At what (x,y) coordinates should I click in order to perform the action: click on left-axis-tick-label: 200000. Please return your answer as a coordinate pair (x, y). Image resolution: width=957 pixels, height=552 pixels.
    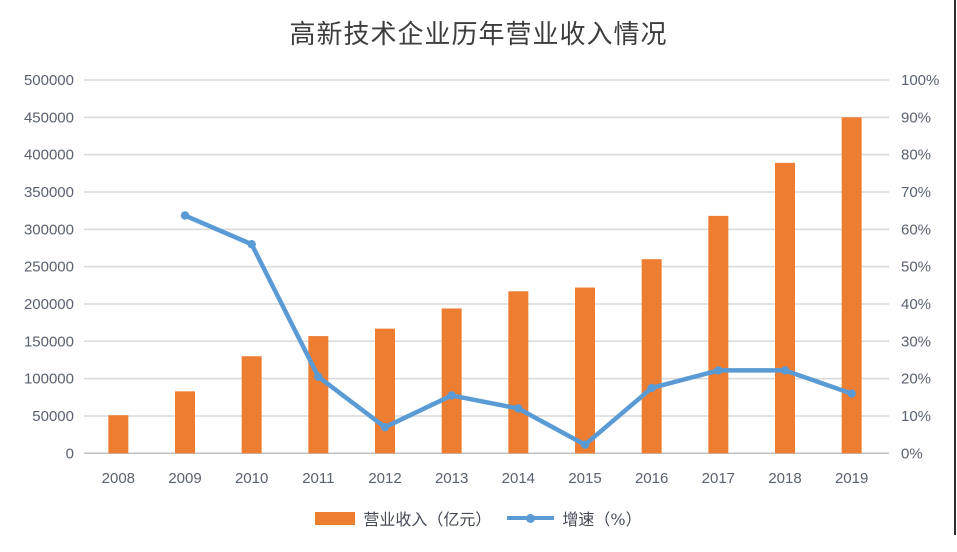
    Looking at the image, I should click on (49, 304).